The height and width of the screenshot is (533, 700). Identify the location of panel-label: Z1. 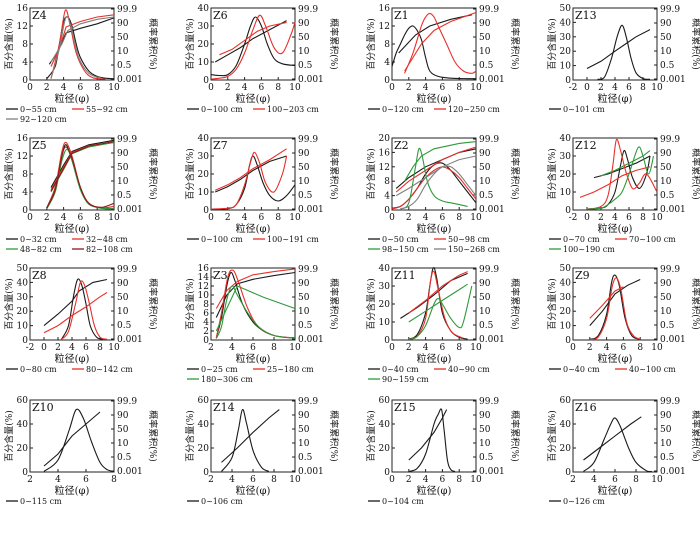
(401, 15).